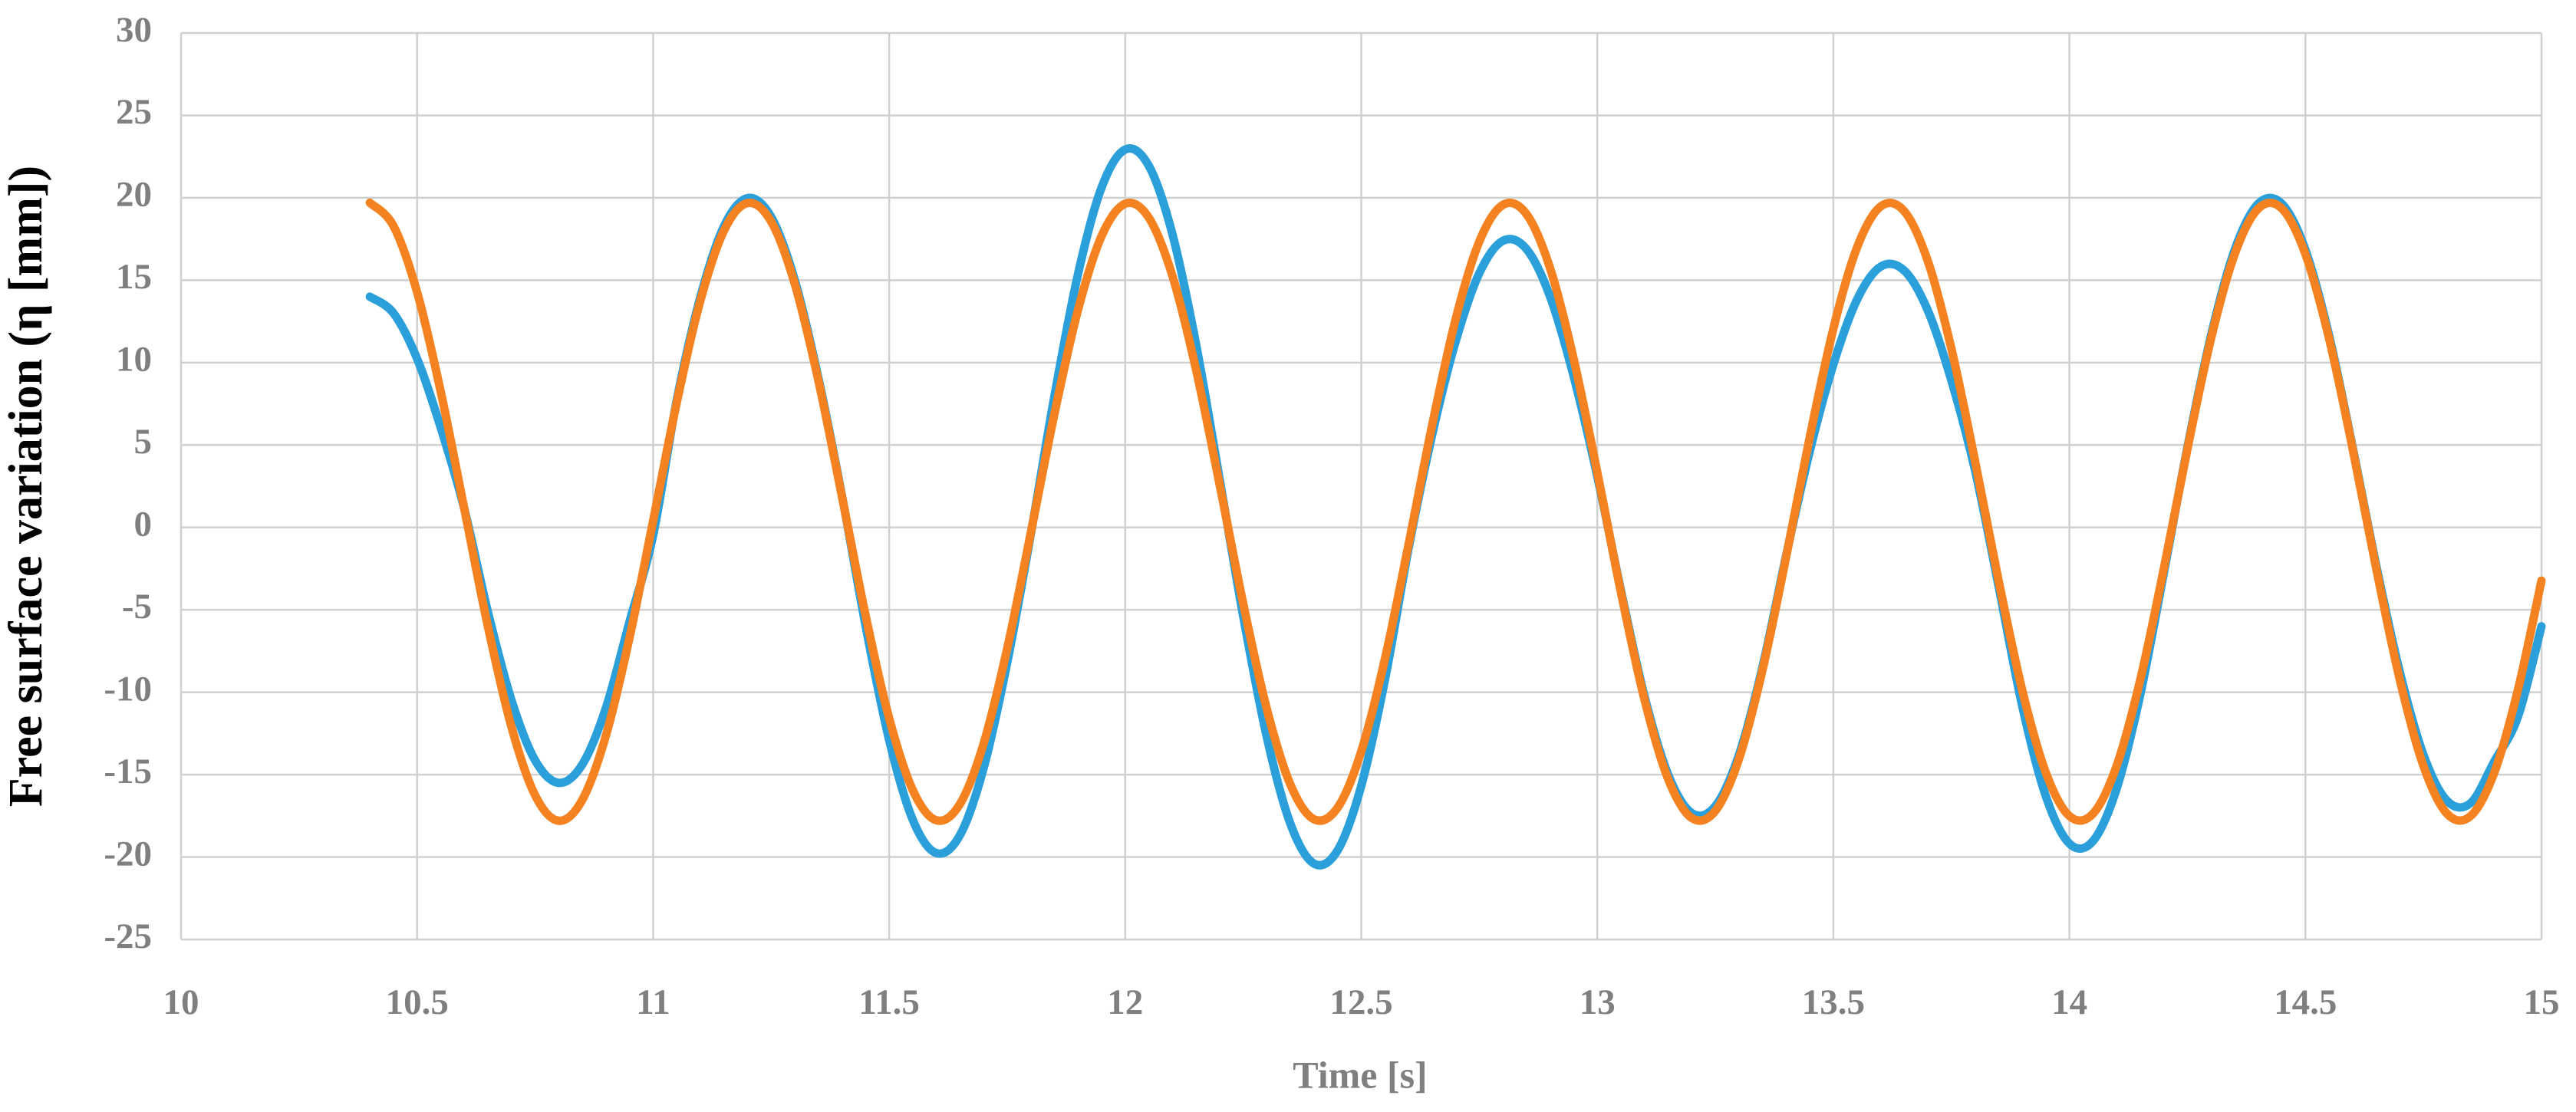  I want to click on y-tick-label: 20, so click(134, 195).